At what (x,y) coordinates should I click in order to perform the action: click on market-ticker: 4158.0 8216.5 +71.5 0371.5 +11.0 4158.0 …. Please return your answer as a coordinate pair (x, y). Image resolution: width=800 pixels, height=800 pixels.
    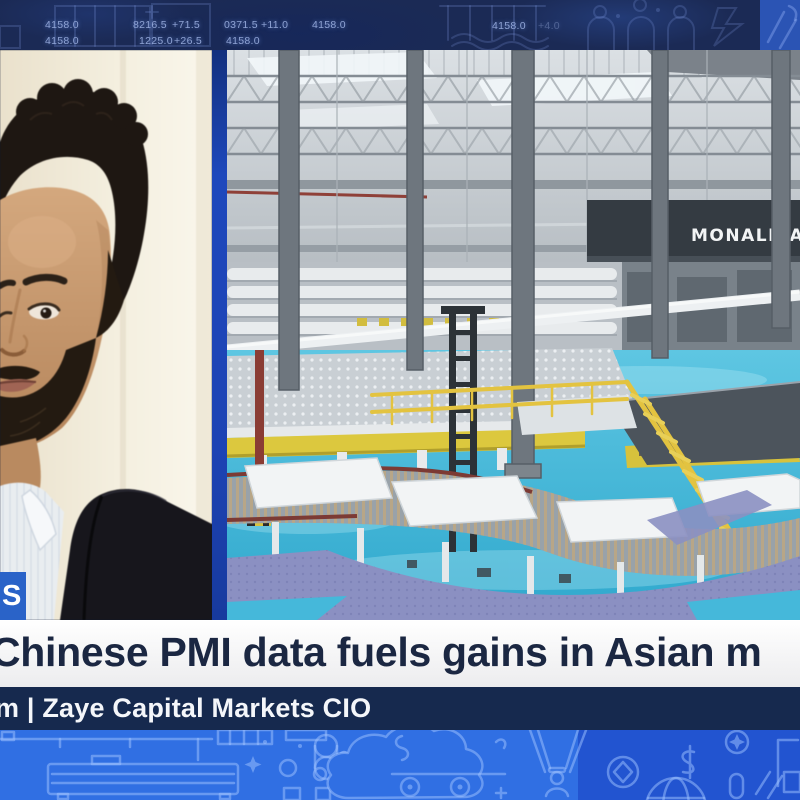
    Looking at the image, I should click on (400, 25).